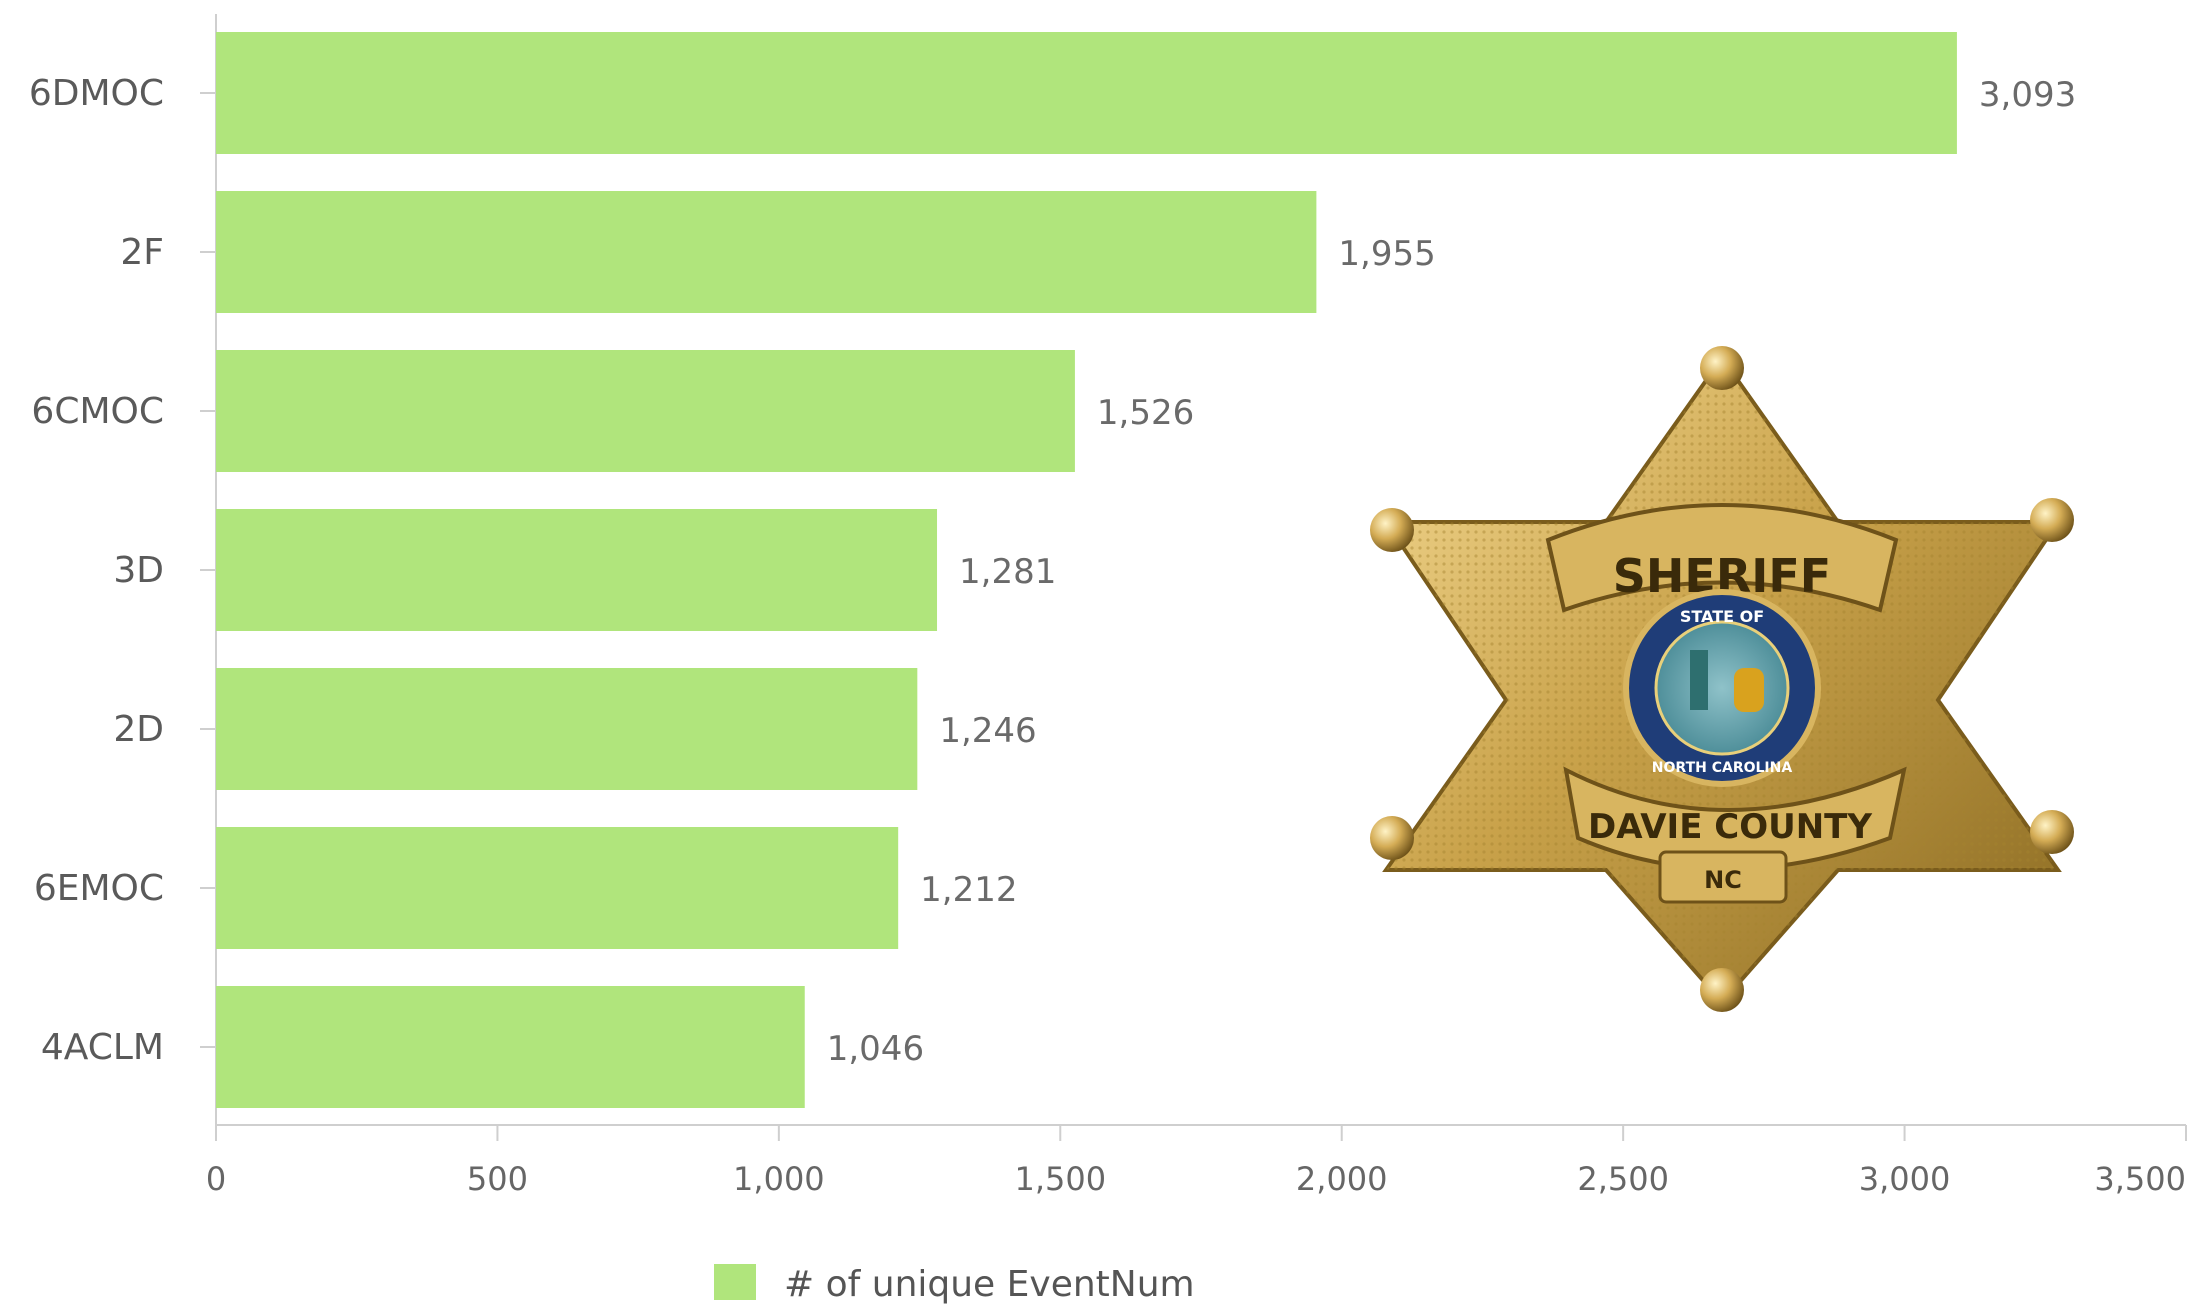 The image size is (2192, 1307). Describe the element at coordinates (1386, 254) in the screenshot. I see `value-label: 1,955` at that location.